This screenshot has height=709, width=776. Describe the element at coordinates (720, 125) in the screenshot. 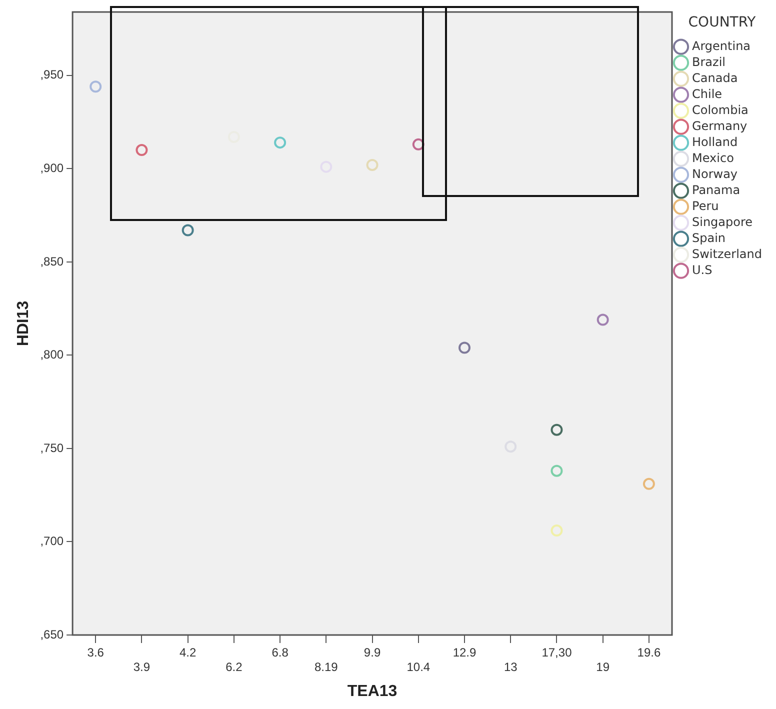

I see `legend-label: Germany` at that location.